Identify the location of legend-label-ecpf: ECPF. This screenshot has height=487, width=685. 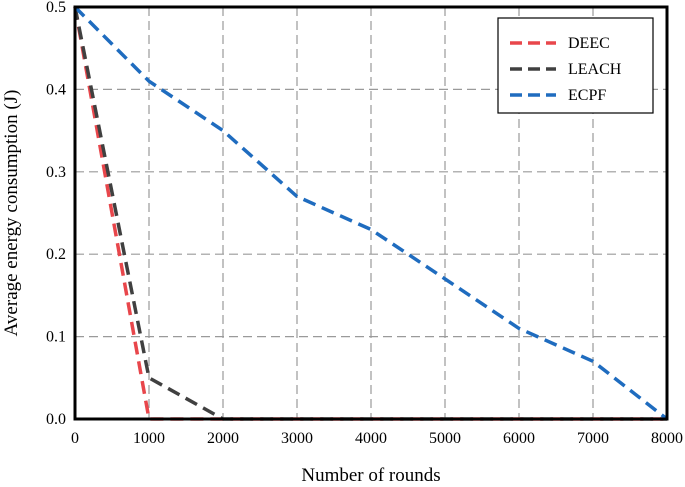
(587, 95).